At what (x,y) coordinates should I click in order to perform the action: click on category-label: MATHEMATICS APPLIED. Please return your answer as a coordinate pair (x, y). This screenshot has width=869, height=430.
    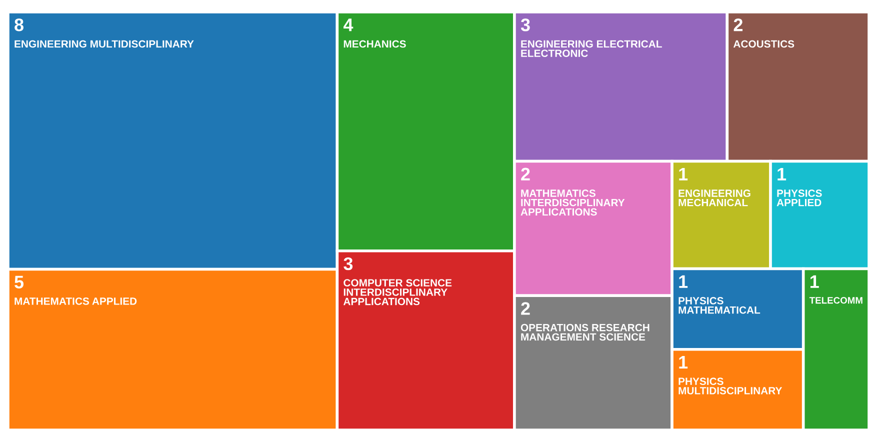
    Looking at the image, I should click on (75, 301).